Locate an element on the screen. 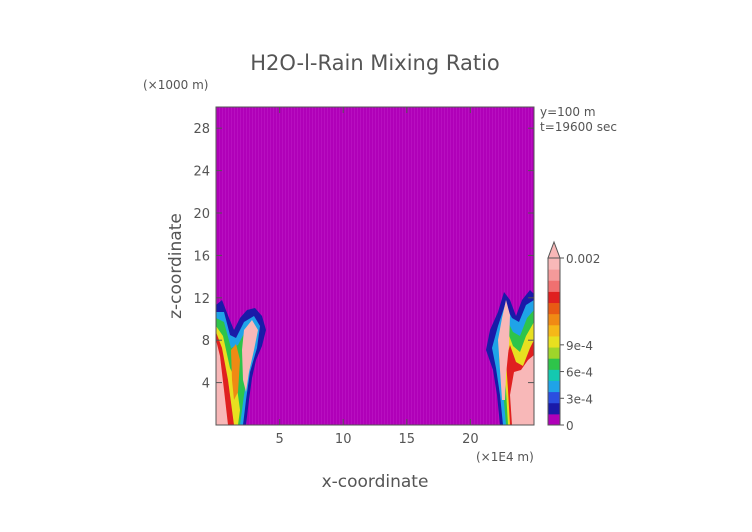  x-axis-label: x-coordinate is located at coordinates (375, 482).